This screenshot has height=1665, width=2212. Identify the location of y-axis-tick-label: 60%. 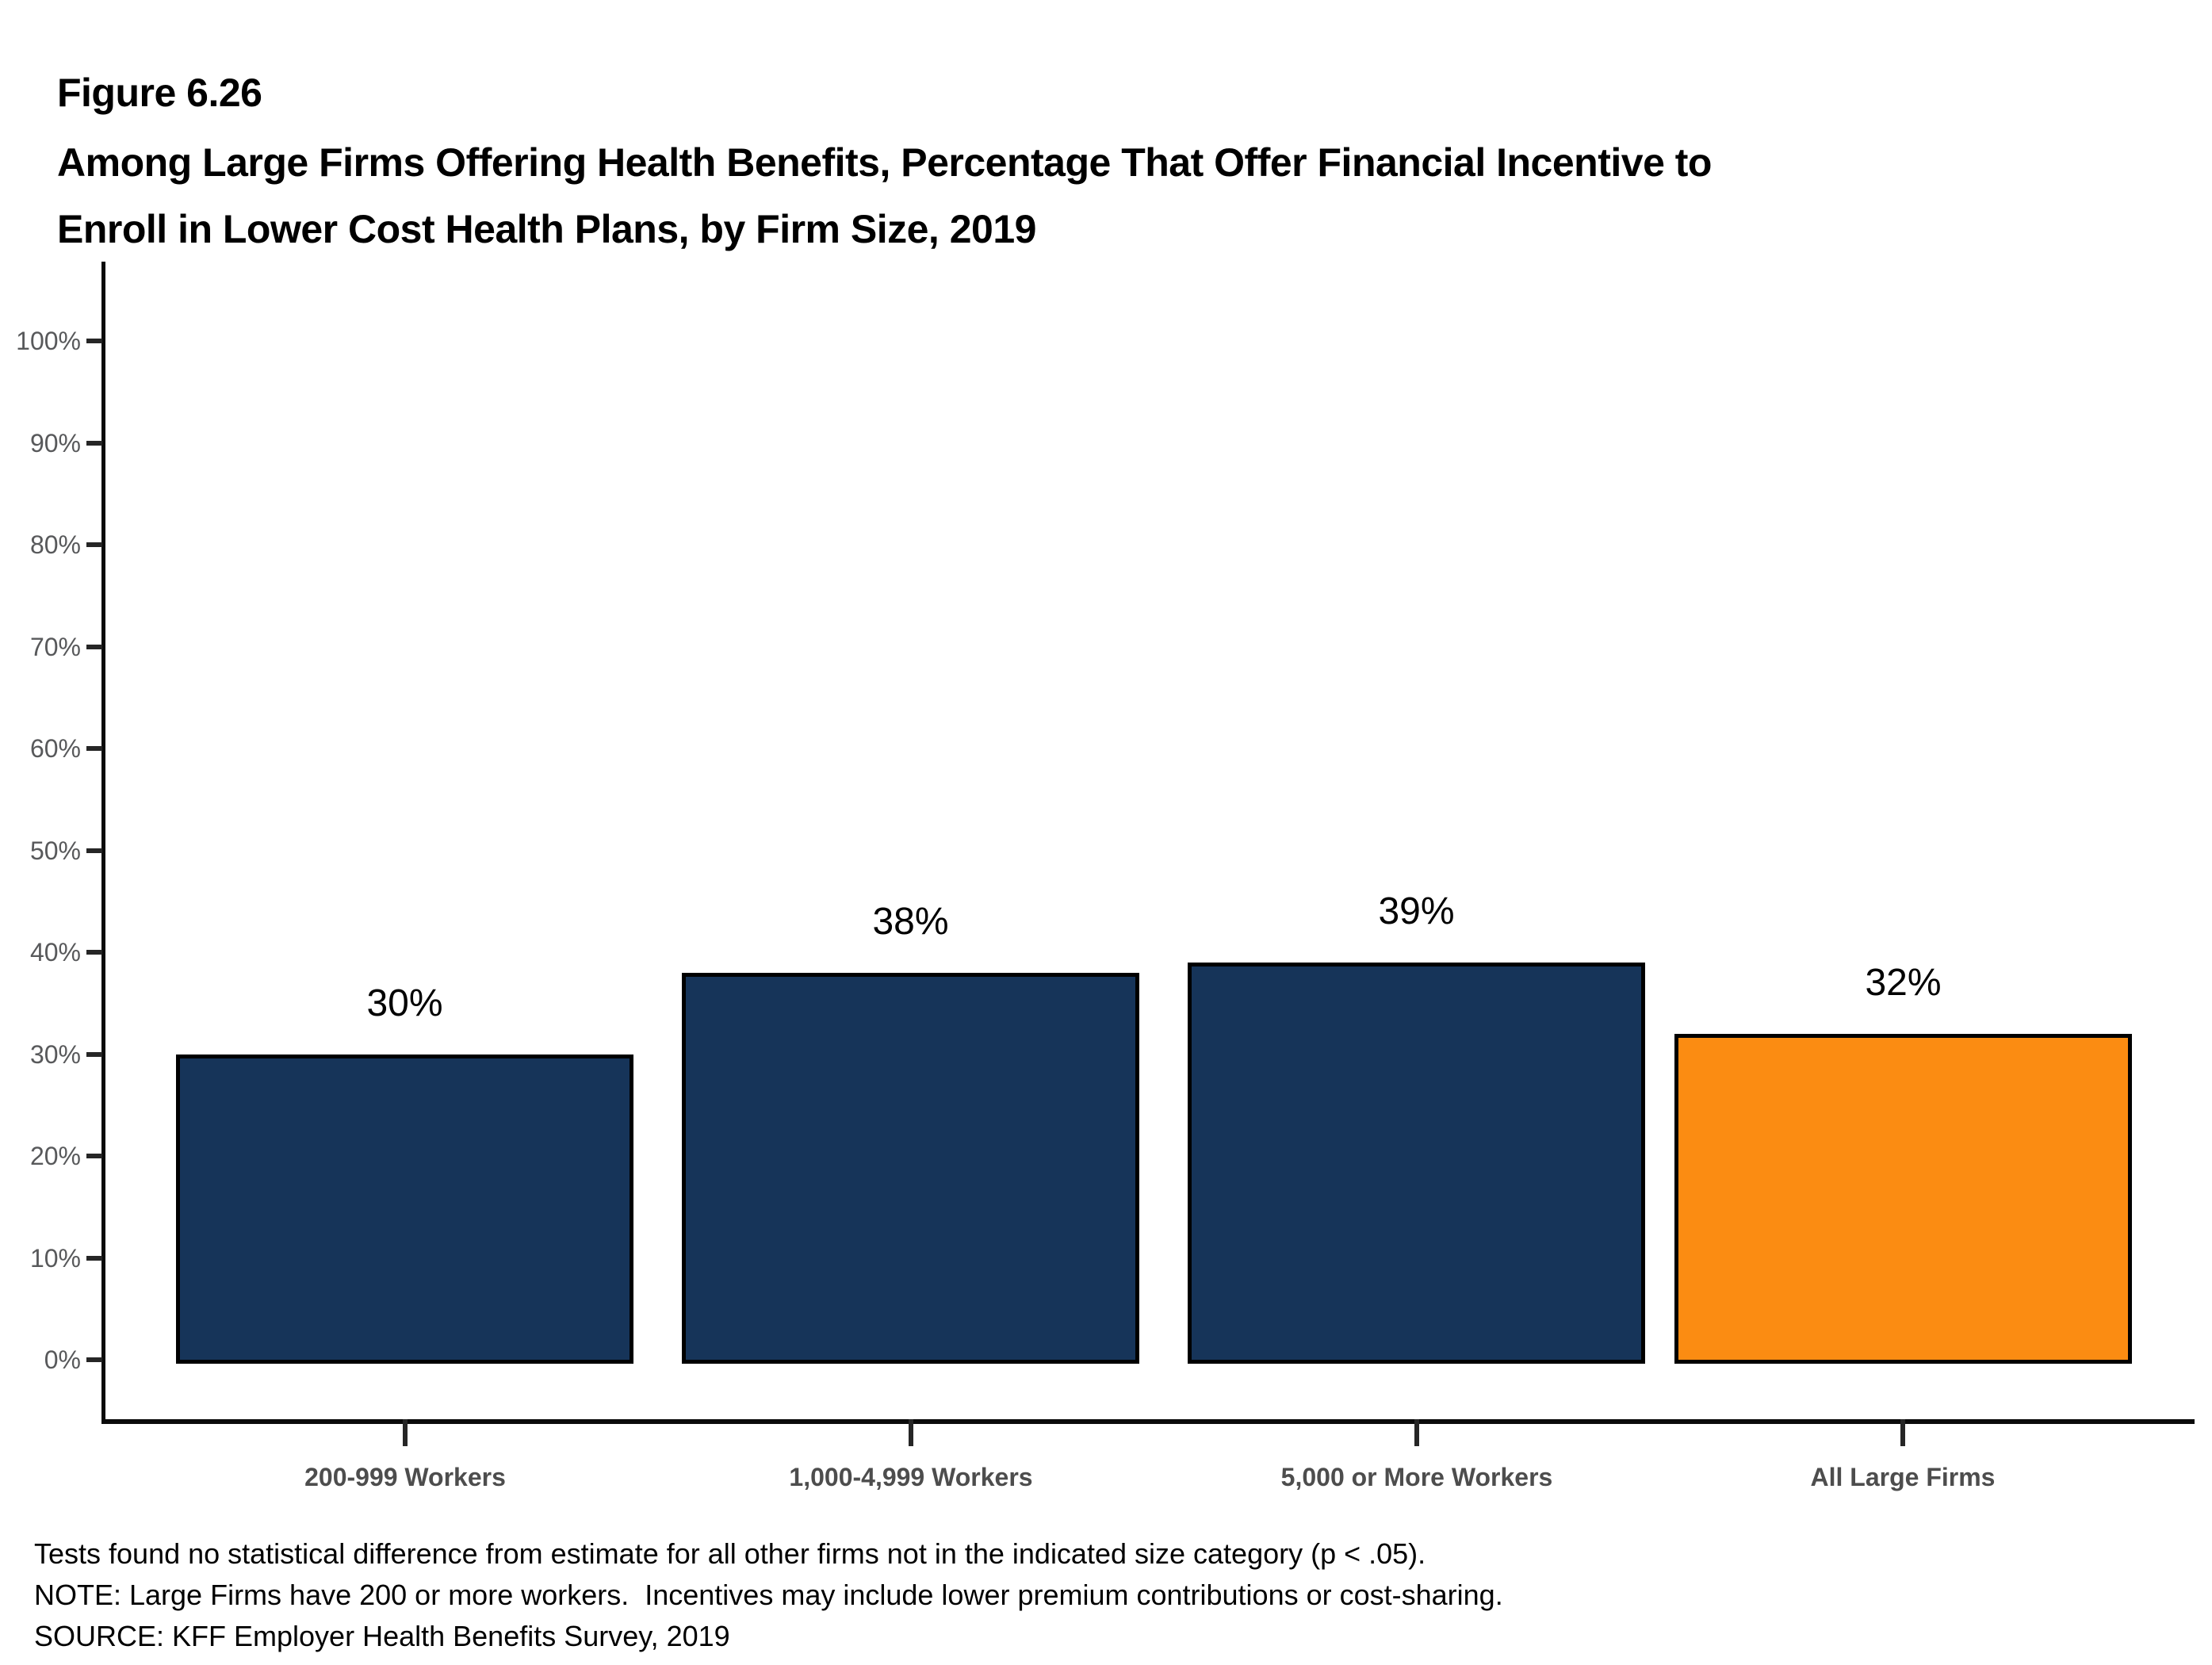
(55, 748).